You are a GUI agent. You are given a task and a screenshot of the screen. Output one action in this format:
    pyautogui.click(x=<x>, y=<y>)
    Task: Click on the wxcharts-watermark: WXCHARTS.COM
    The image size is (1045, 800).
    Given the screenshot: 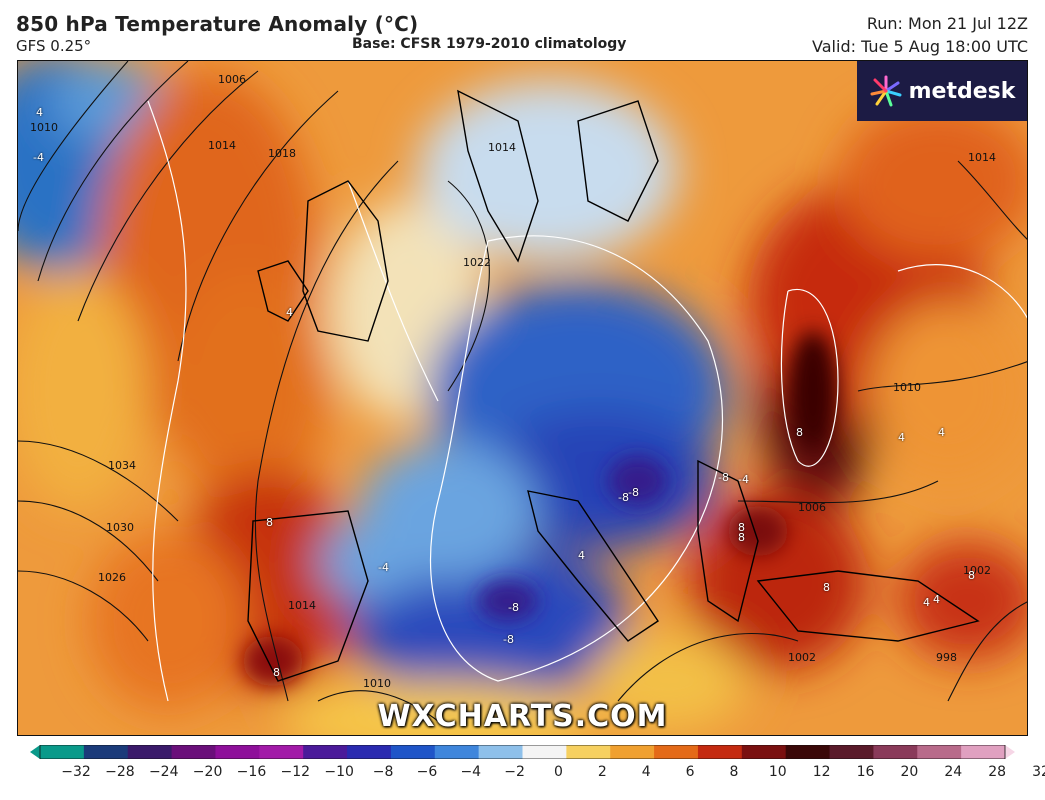 What is the action you would take?
    pyautogui.click(x=522, y=716)
    